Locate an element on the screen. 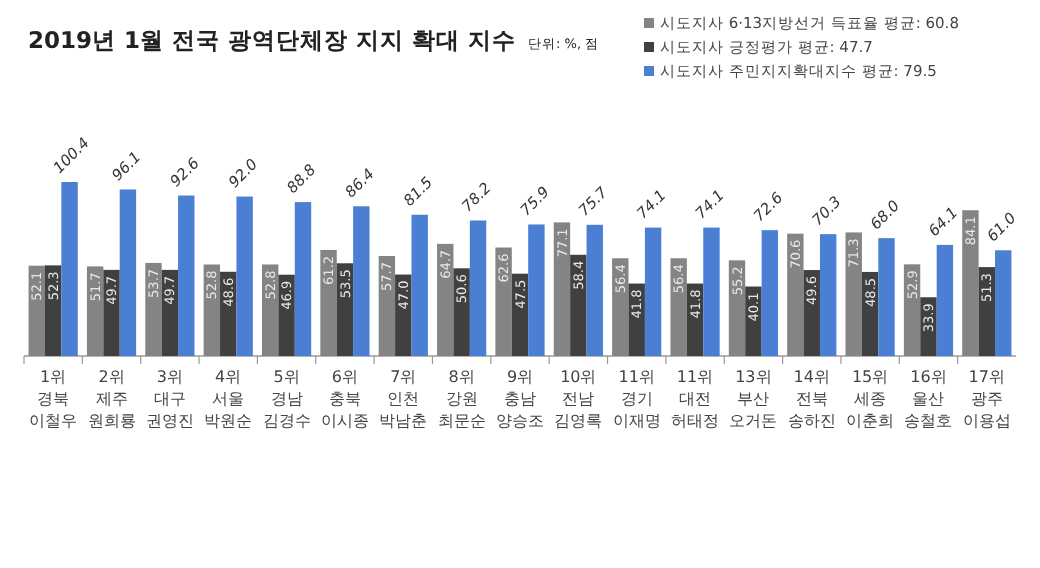  x-tick-label: 14위 전북 송하진 is located at coordinates (811, 399).